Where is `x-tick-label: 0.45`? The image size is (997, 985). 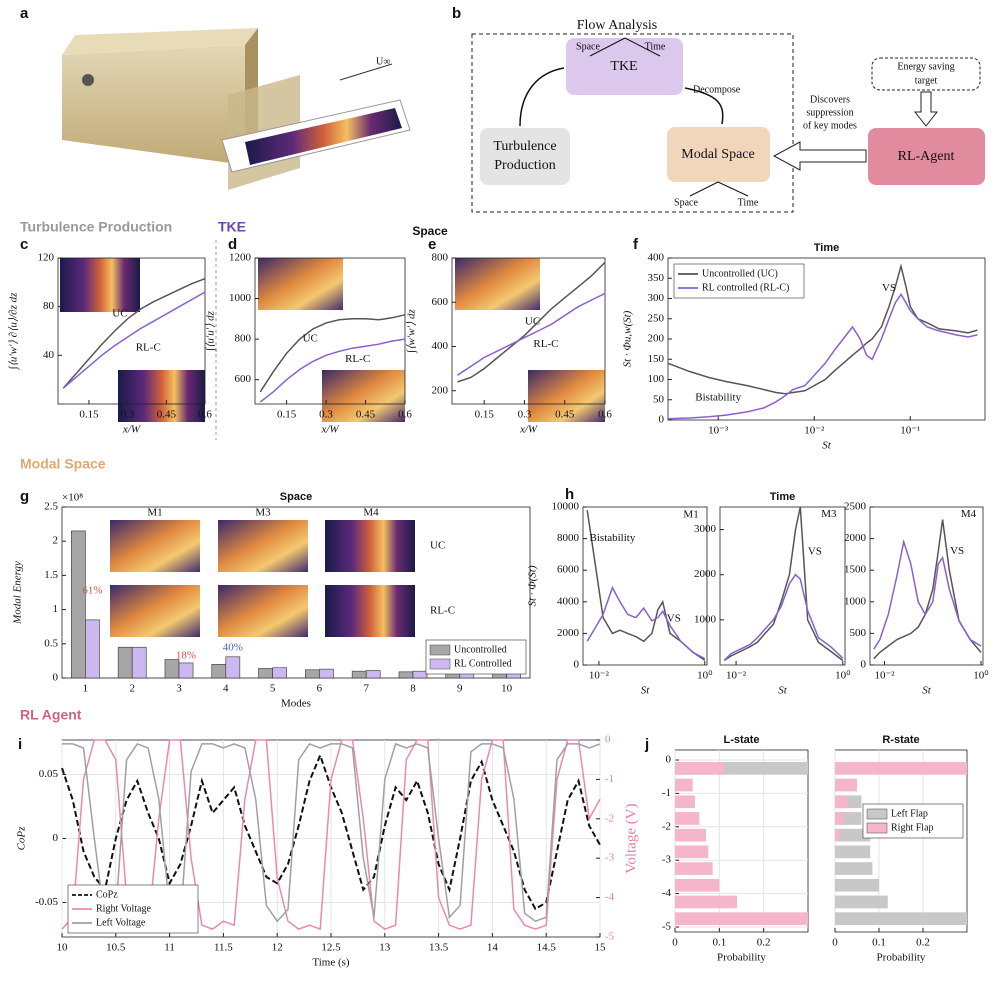 x-tick-label: 0.45 is located at coordinates (167, 415).